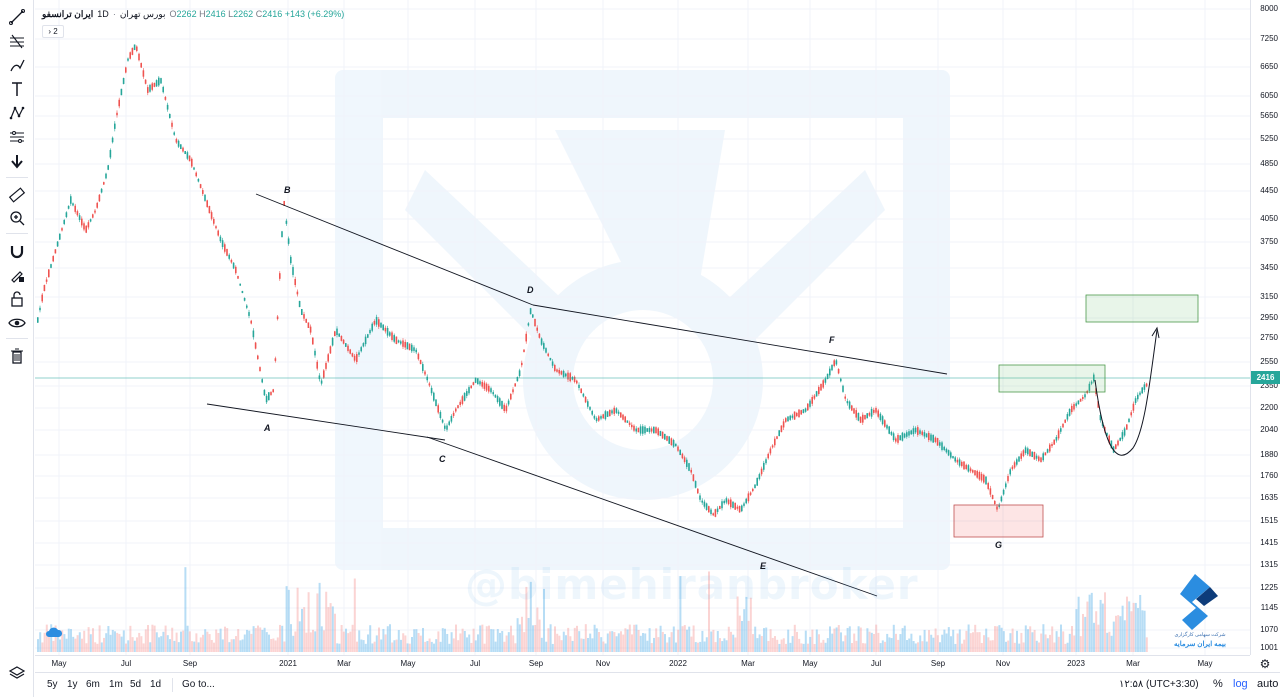 The height and width of the screenshot is (697, 1280). What do you see at coordinates (326, 422) in the screenshot?
I see `trend-line-a-c` at bounding box center [326, 422].